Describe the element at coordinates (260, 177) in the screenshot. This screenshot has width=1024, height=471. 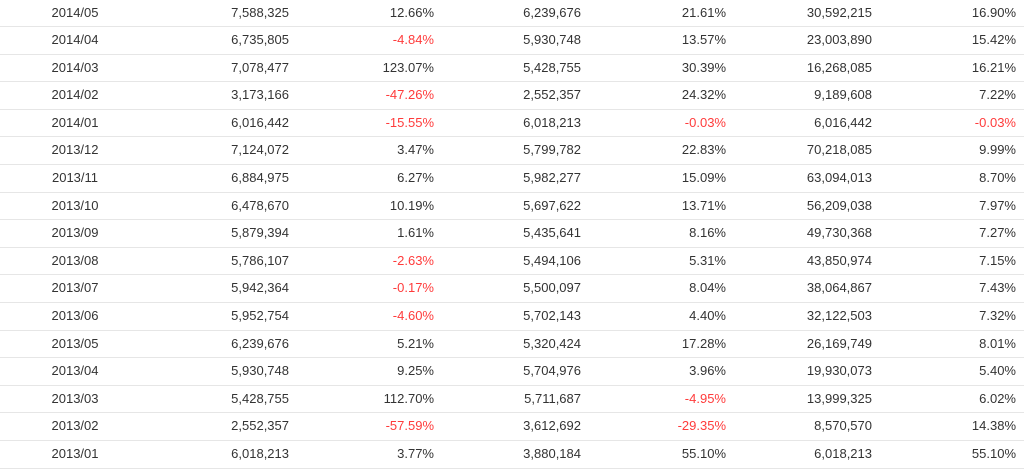
I see `value-1-cell: 6,884,975` at that location.